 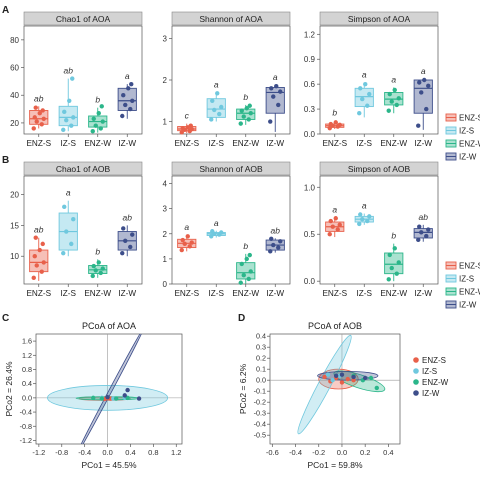 What do you see at coordinates (261, 358) in the screenshot?
I see `y-tick-label: 0.2` at bounding box center [261, 358].